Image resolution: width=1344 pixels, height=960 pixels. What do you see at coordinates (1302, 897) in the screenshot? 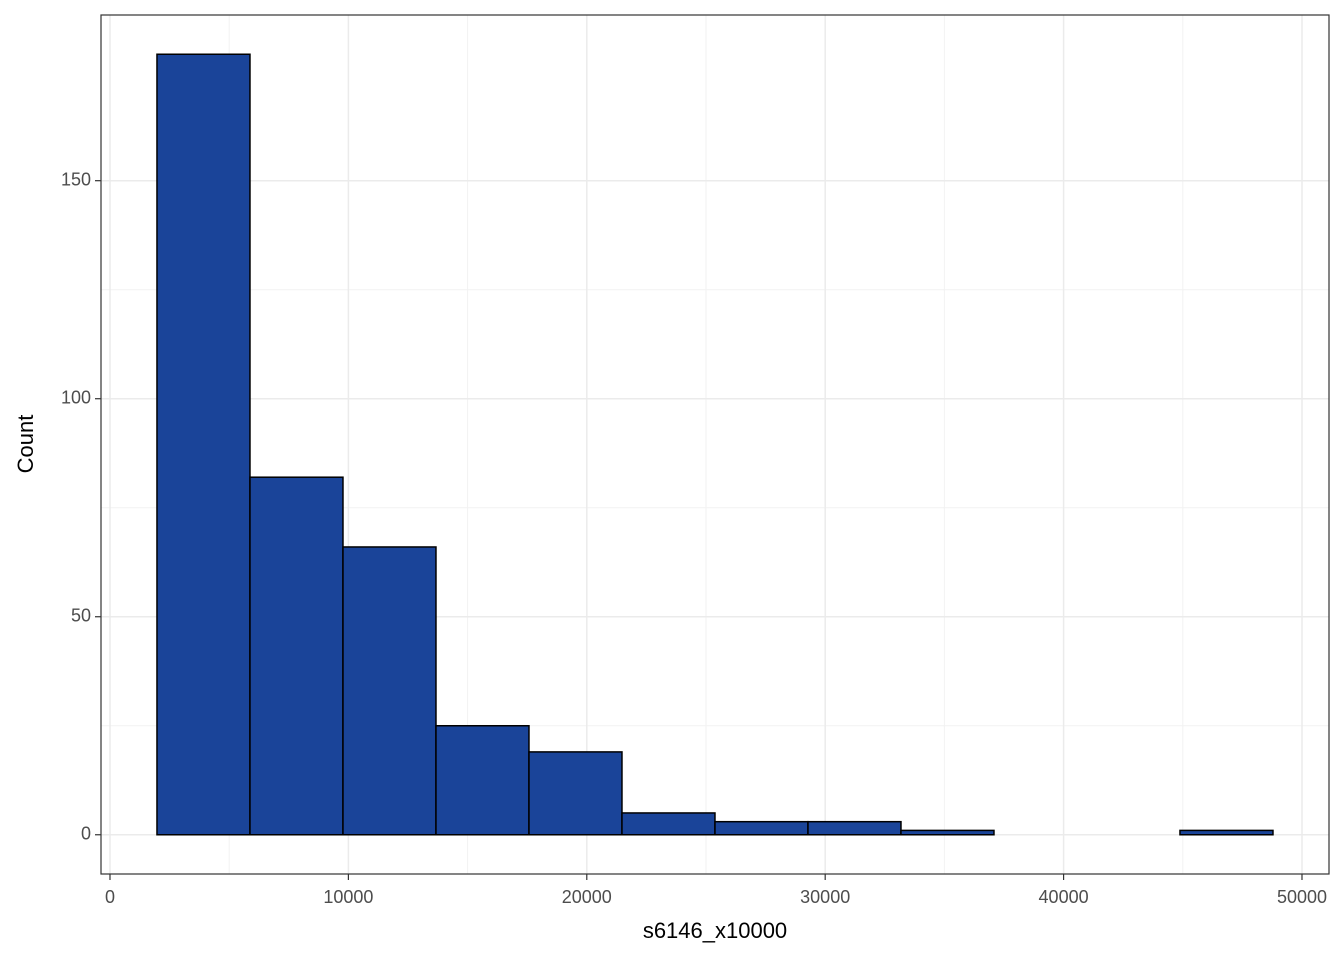
I see `x-tick-label: 50000` at bounding box center [1302, 897].